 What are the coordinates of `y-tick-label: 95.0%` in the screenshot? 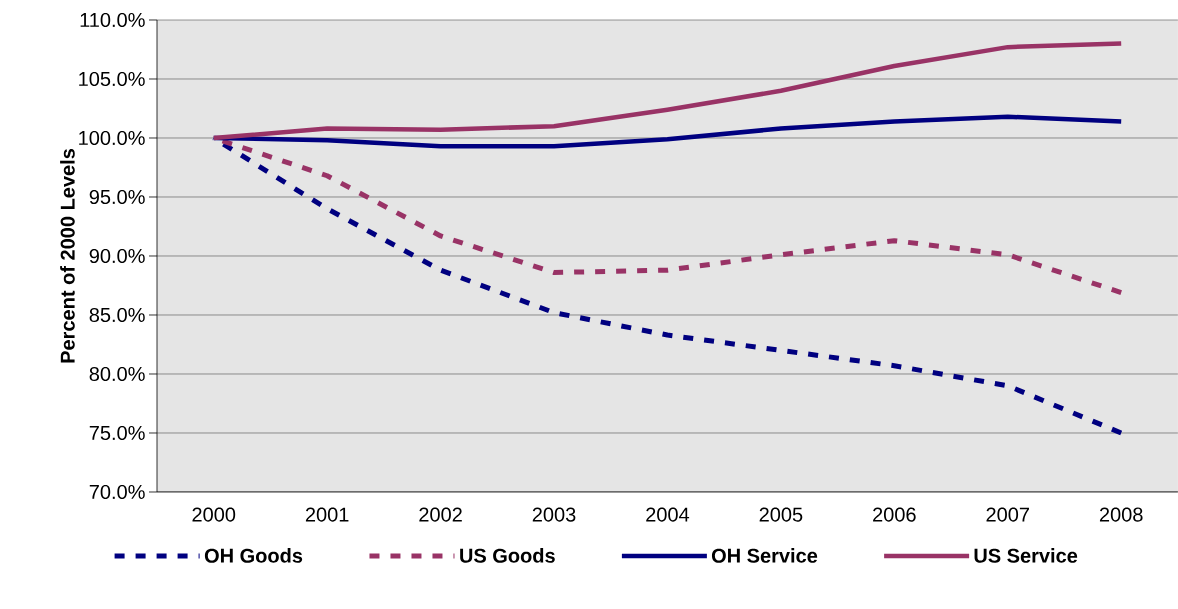 It's located at (117, 197).